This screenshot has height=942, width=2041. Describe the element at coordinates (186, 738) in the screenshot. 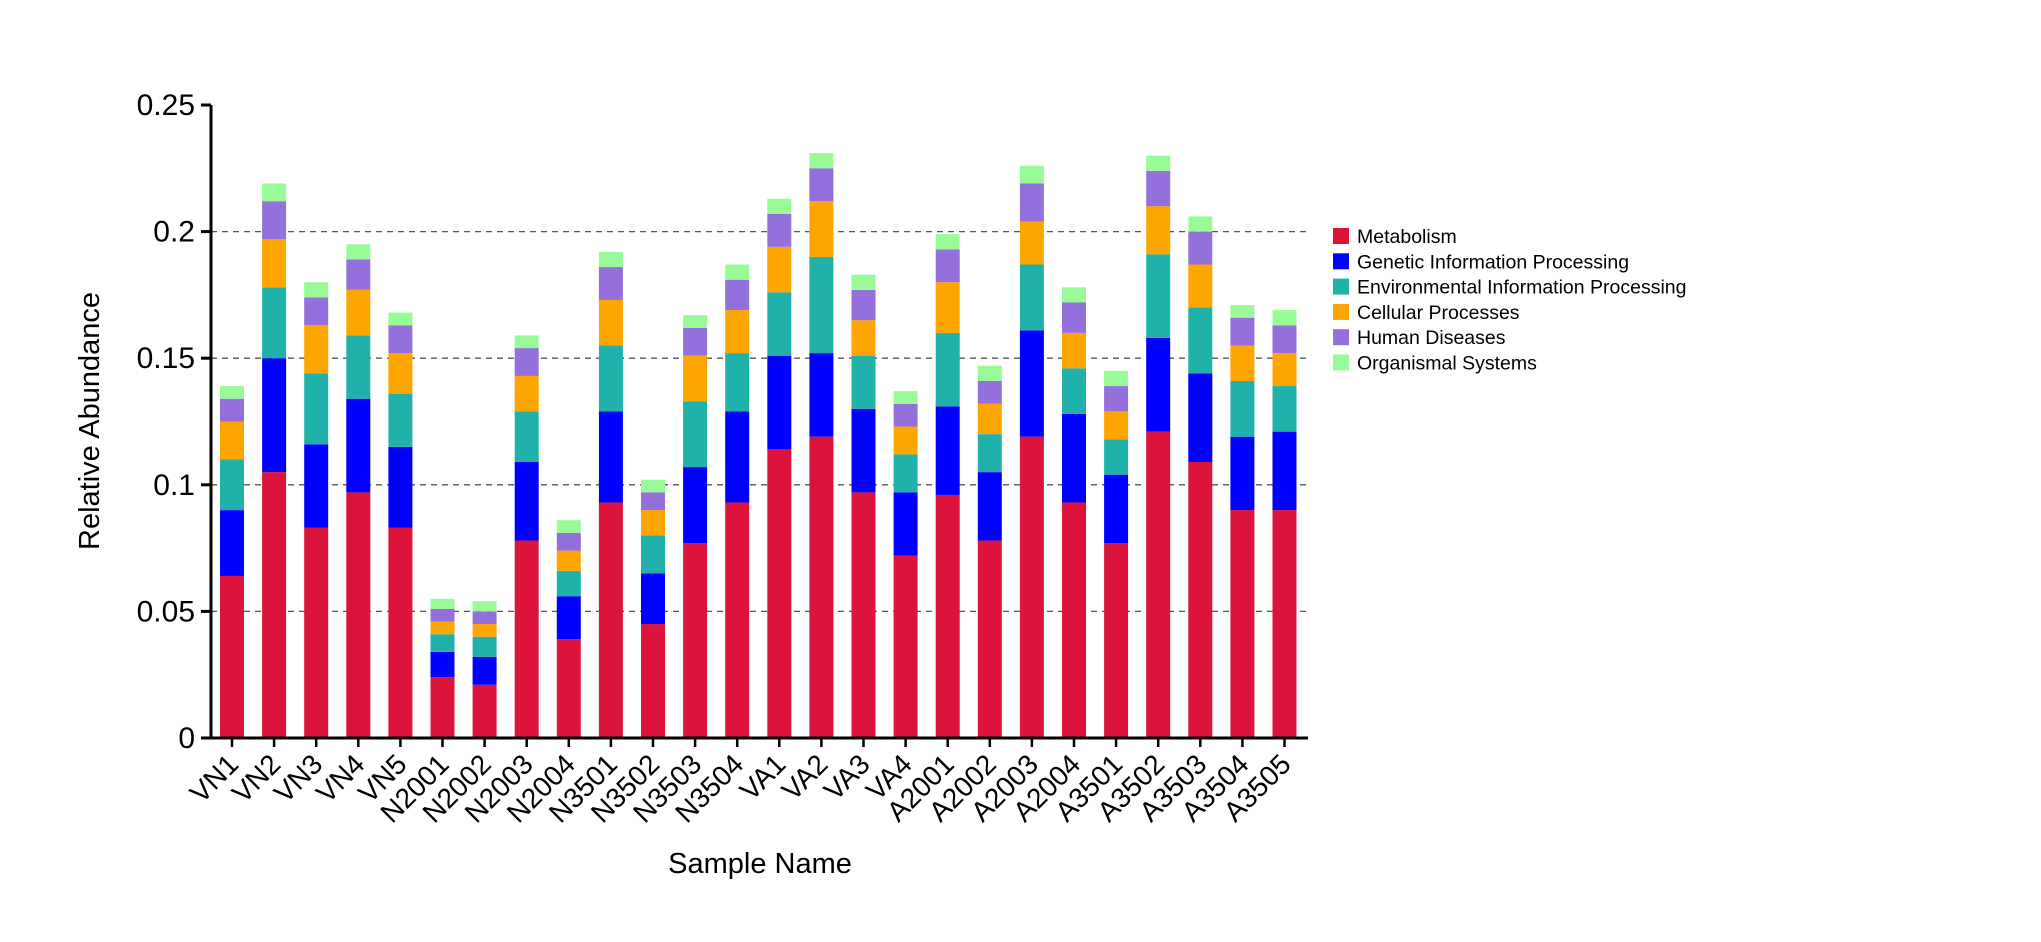

I see `y-tick-label: 0` at that location.